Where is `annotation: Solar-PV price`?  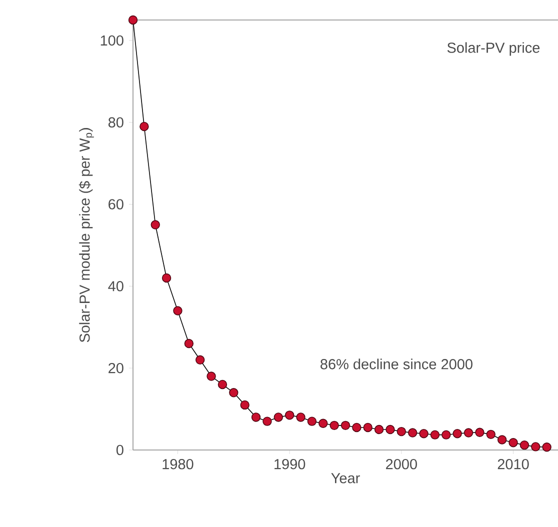 annotation: Solar-PV price is located at coordinates (493, 49).